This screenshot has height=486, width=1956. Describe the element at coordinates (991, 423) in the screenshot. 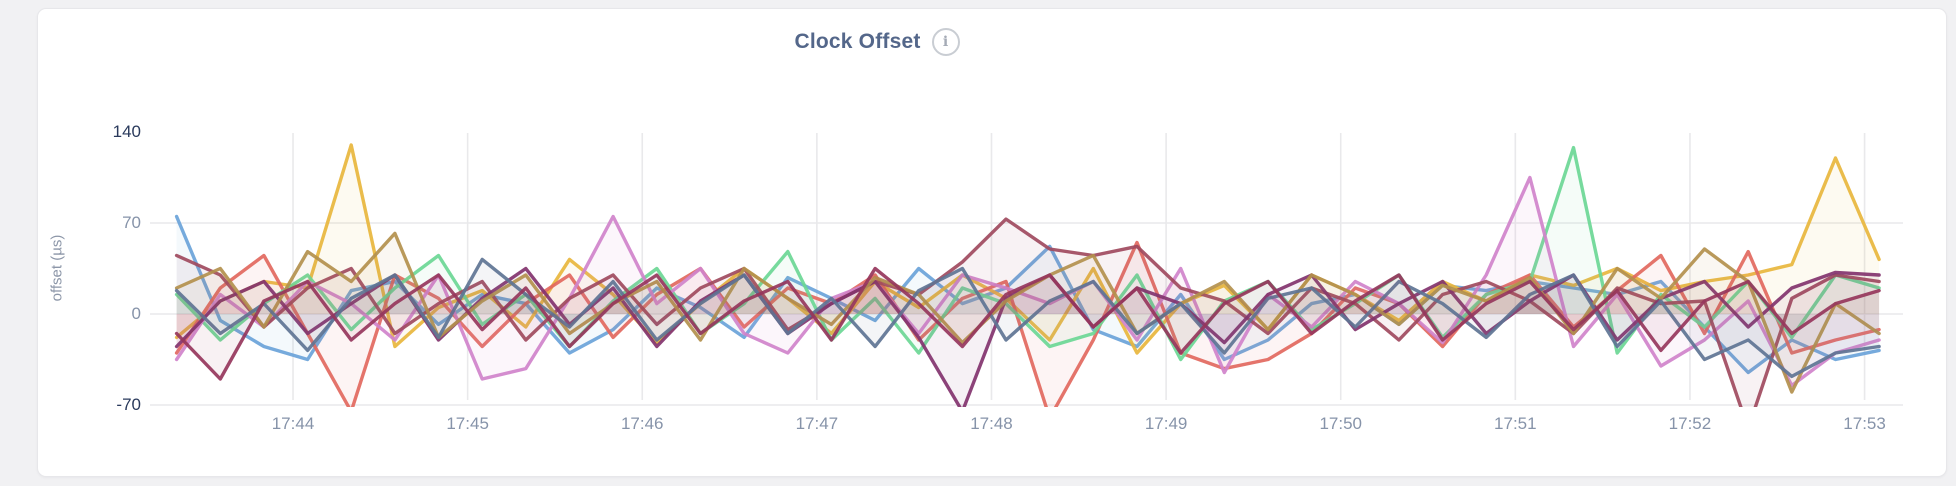

I see `x-tick-label: 17:48` at that location.